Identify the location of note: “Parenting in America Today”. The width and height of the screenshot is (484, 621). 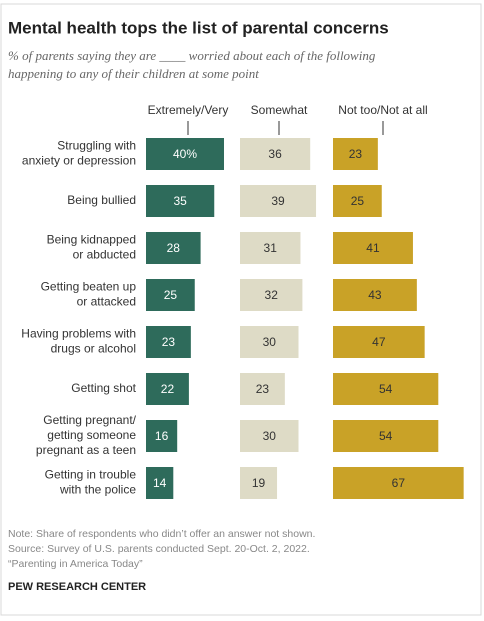
(75, 564).